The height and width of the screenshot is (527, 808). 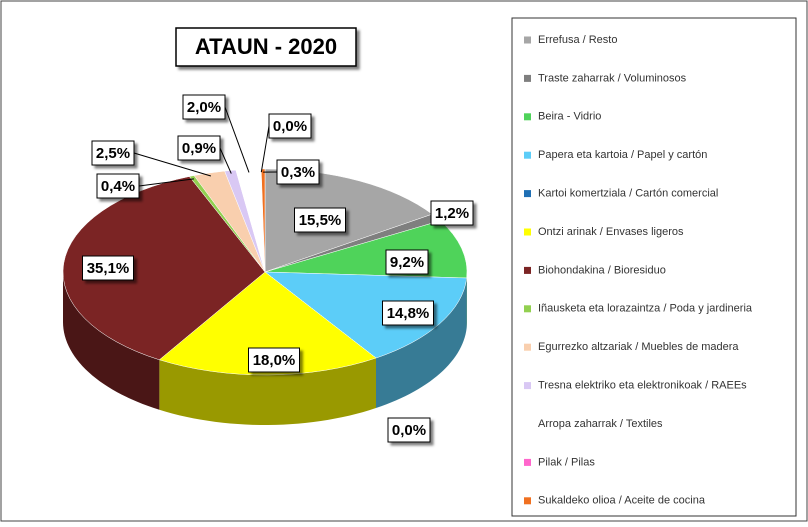 I want to click on legend-label: Biohondakina / Bioresiduo, so click(x=602, y=270).